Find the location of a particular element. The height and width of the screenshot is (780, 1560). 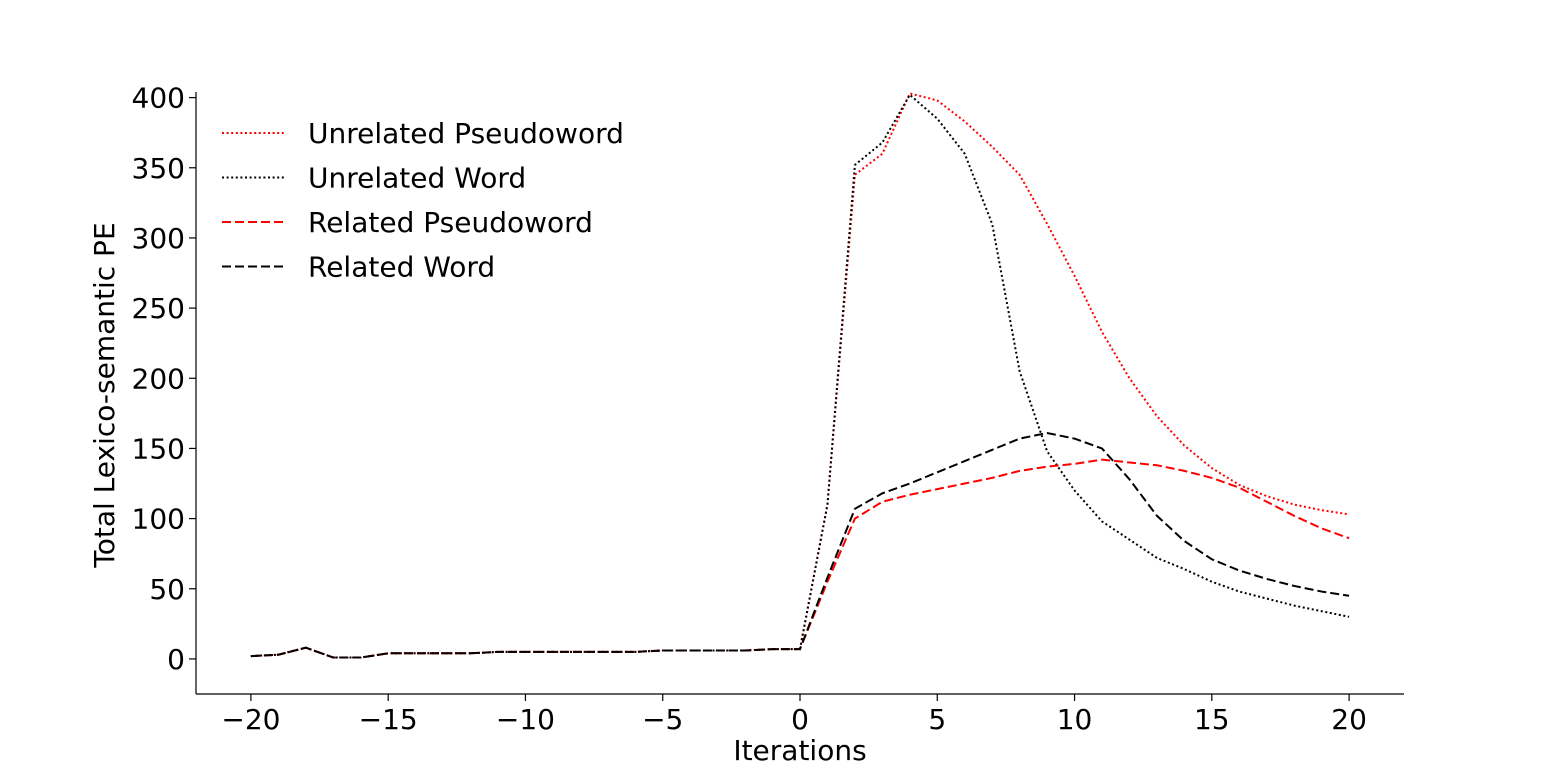

x-tick-label: −5 is located at coordinates (662, 719).